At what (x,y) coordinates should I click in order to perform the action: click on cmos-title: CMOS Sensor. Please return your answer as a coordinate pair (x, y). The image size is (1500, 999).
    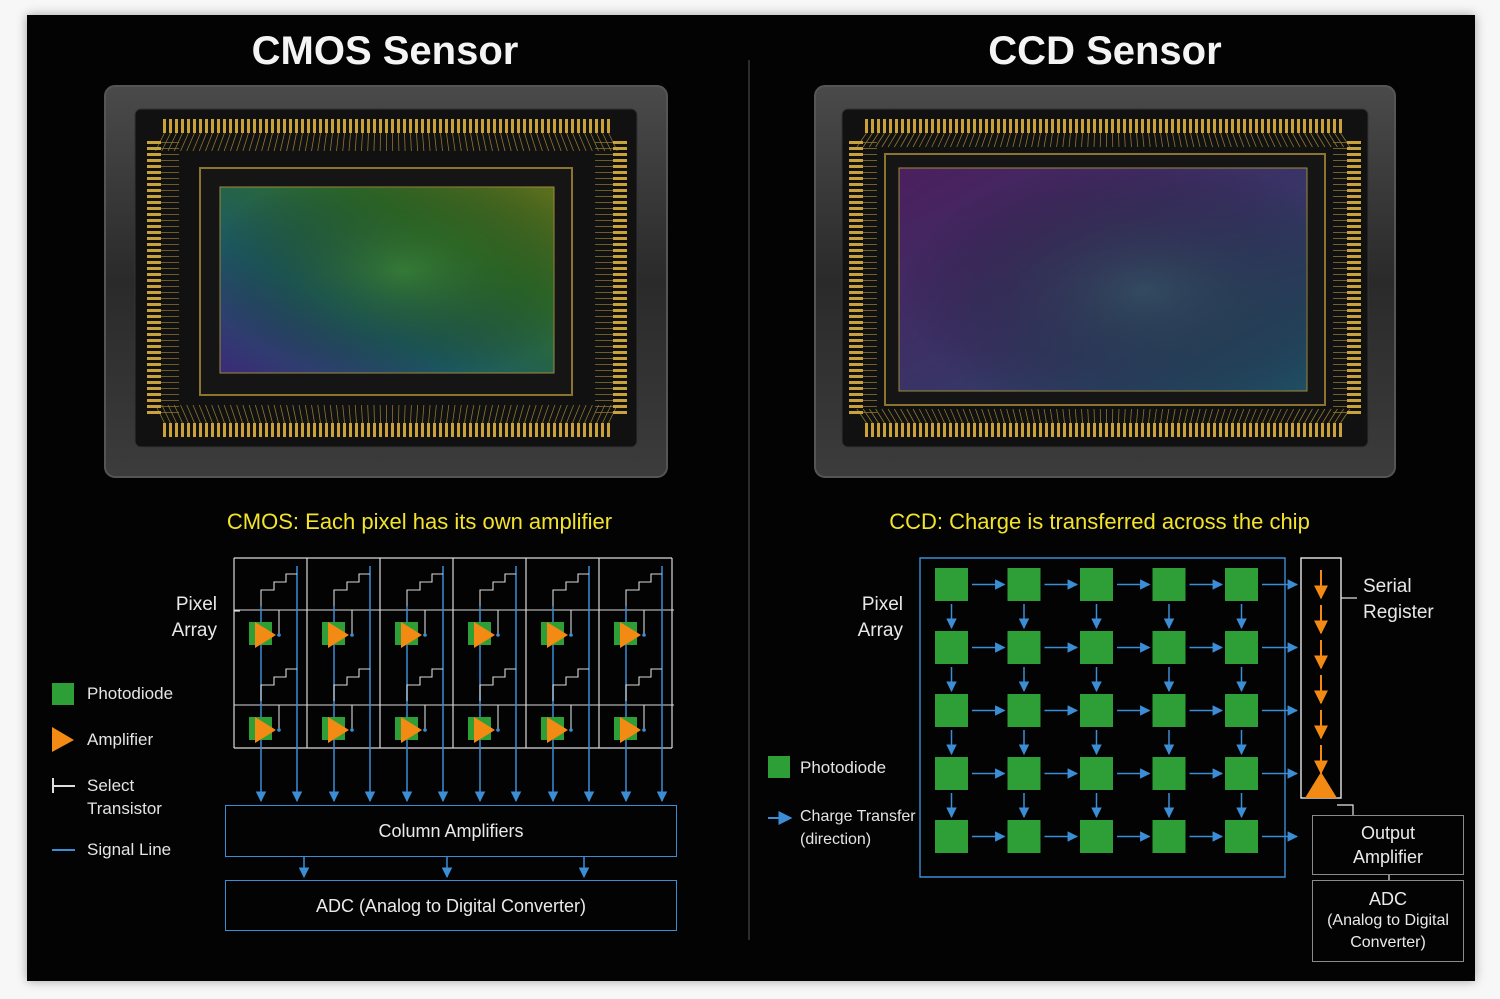
    Looking at the image, I should click on (385, 51).